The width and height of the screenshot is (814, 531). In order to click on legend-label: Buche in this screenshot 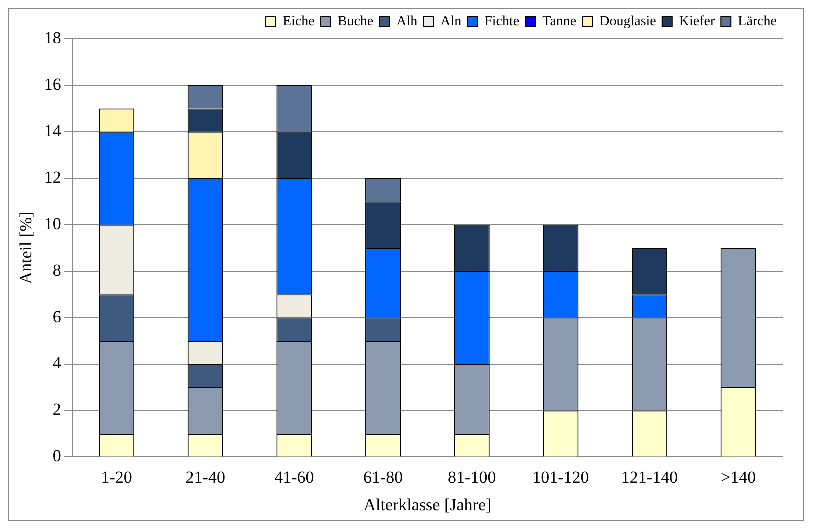, I will do `click(356, 22)`.